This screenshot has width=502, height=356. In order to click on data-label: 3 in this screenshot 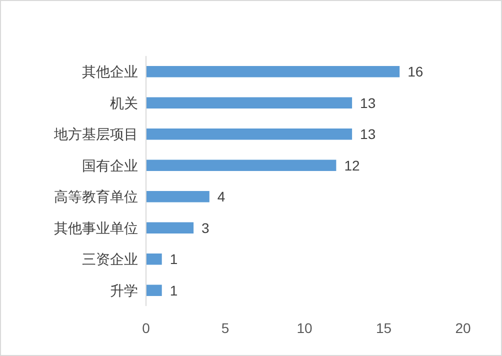, I will do `click(206, 228)`.